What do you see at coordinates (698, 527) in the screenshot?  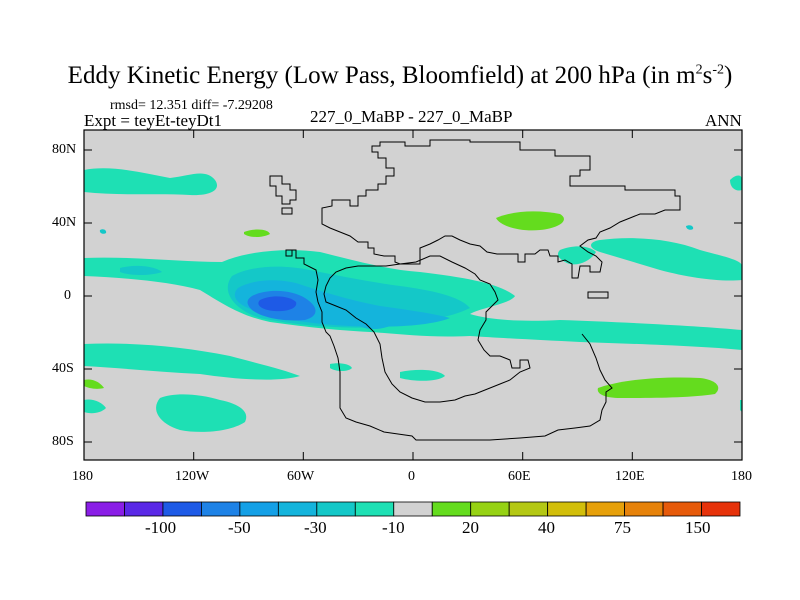 I see `colorbar-label: 150` at bounding box center [698, 527].